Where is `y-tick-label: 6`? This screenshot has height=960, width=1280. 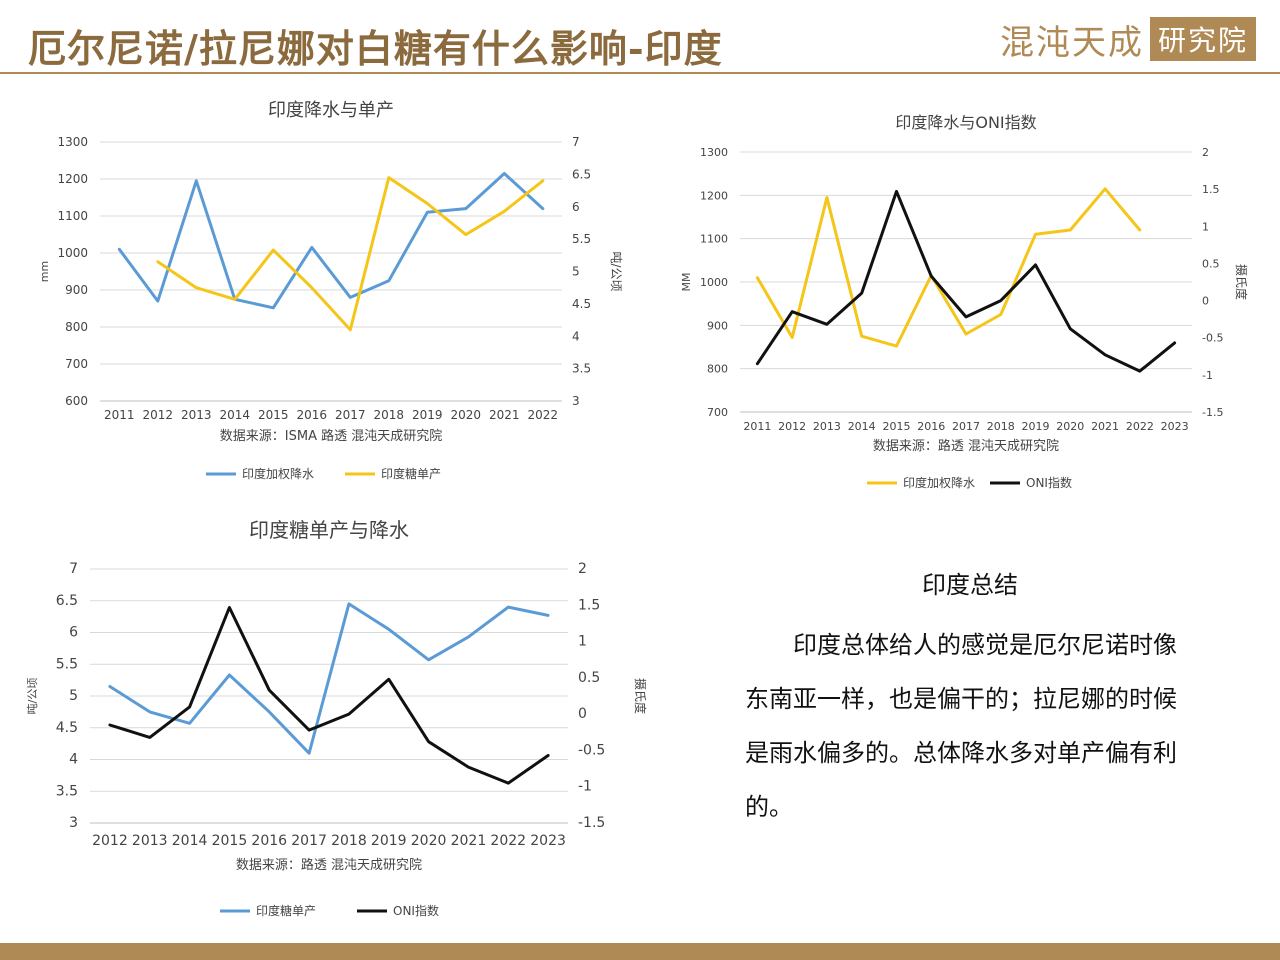
y-tick-label: 6 is located at coordinates (73, 633).